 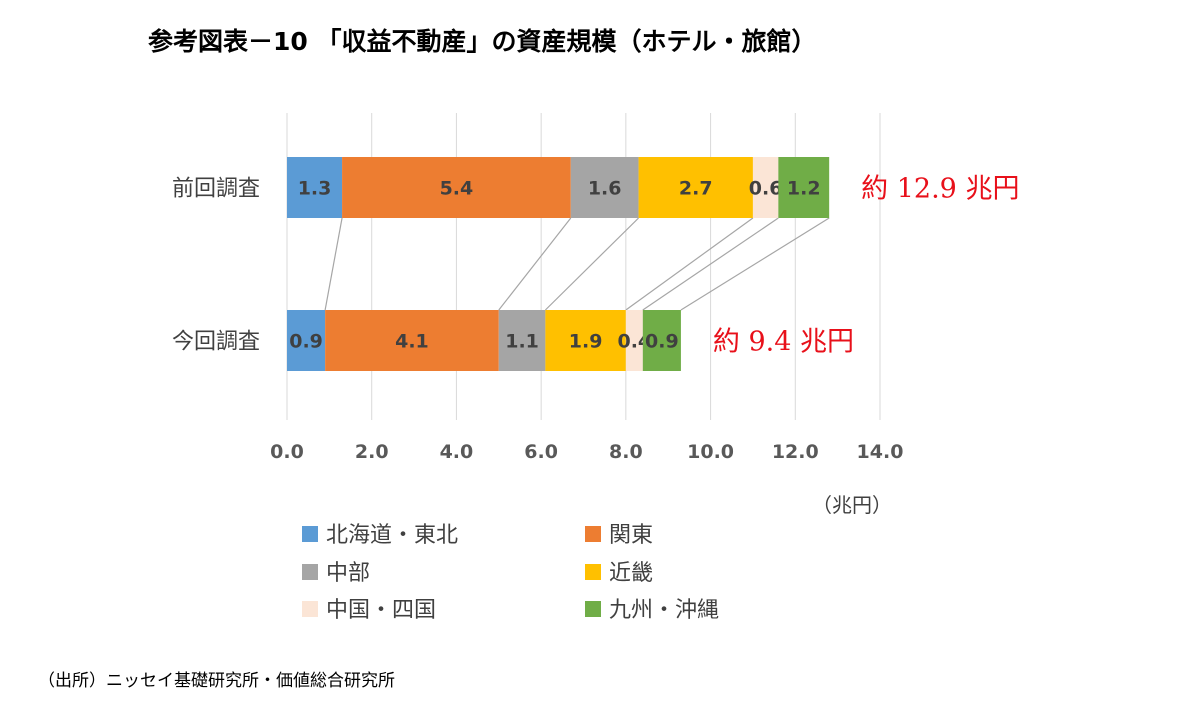 What do you see at coordinates (710, 452) in the screenshot?
I see `x-tick-label: 10.0` at bounding box center [710, 452].